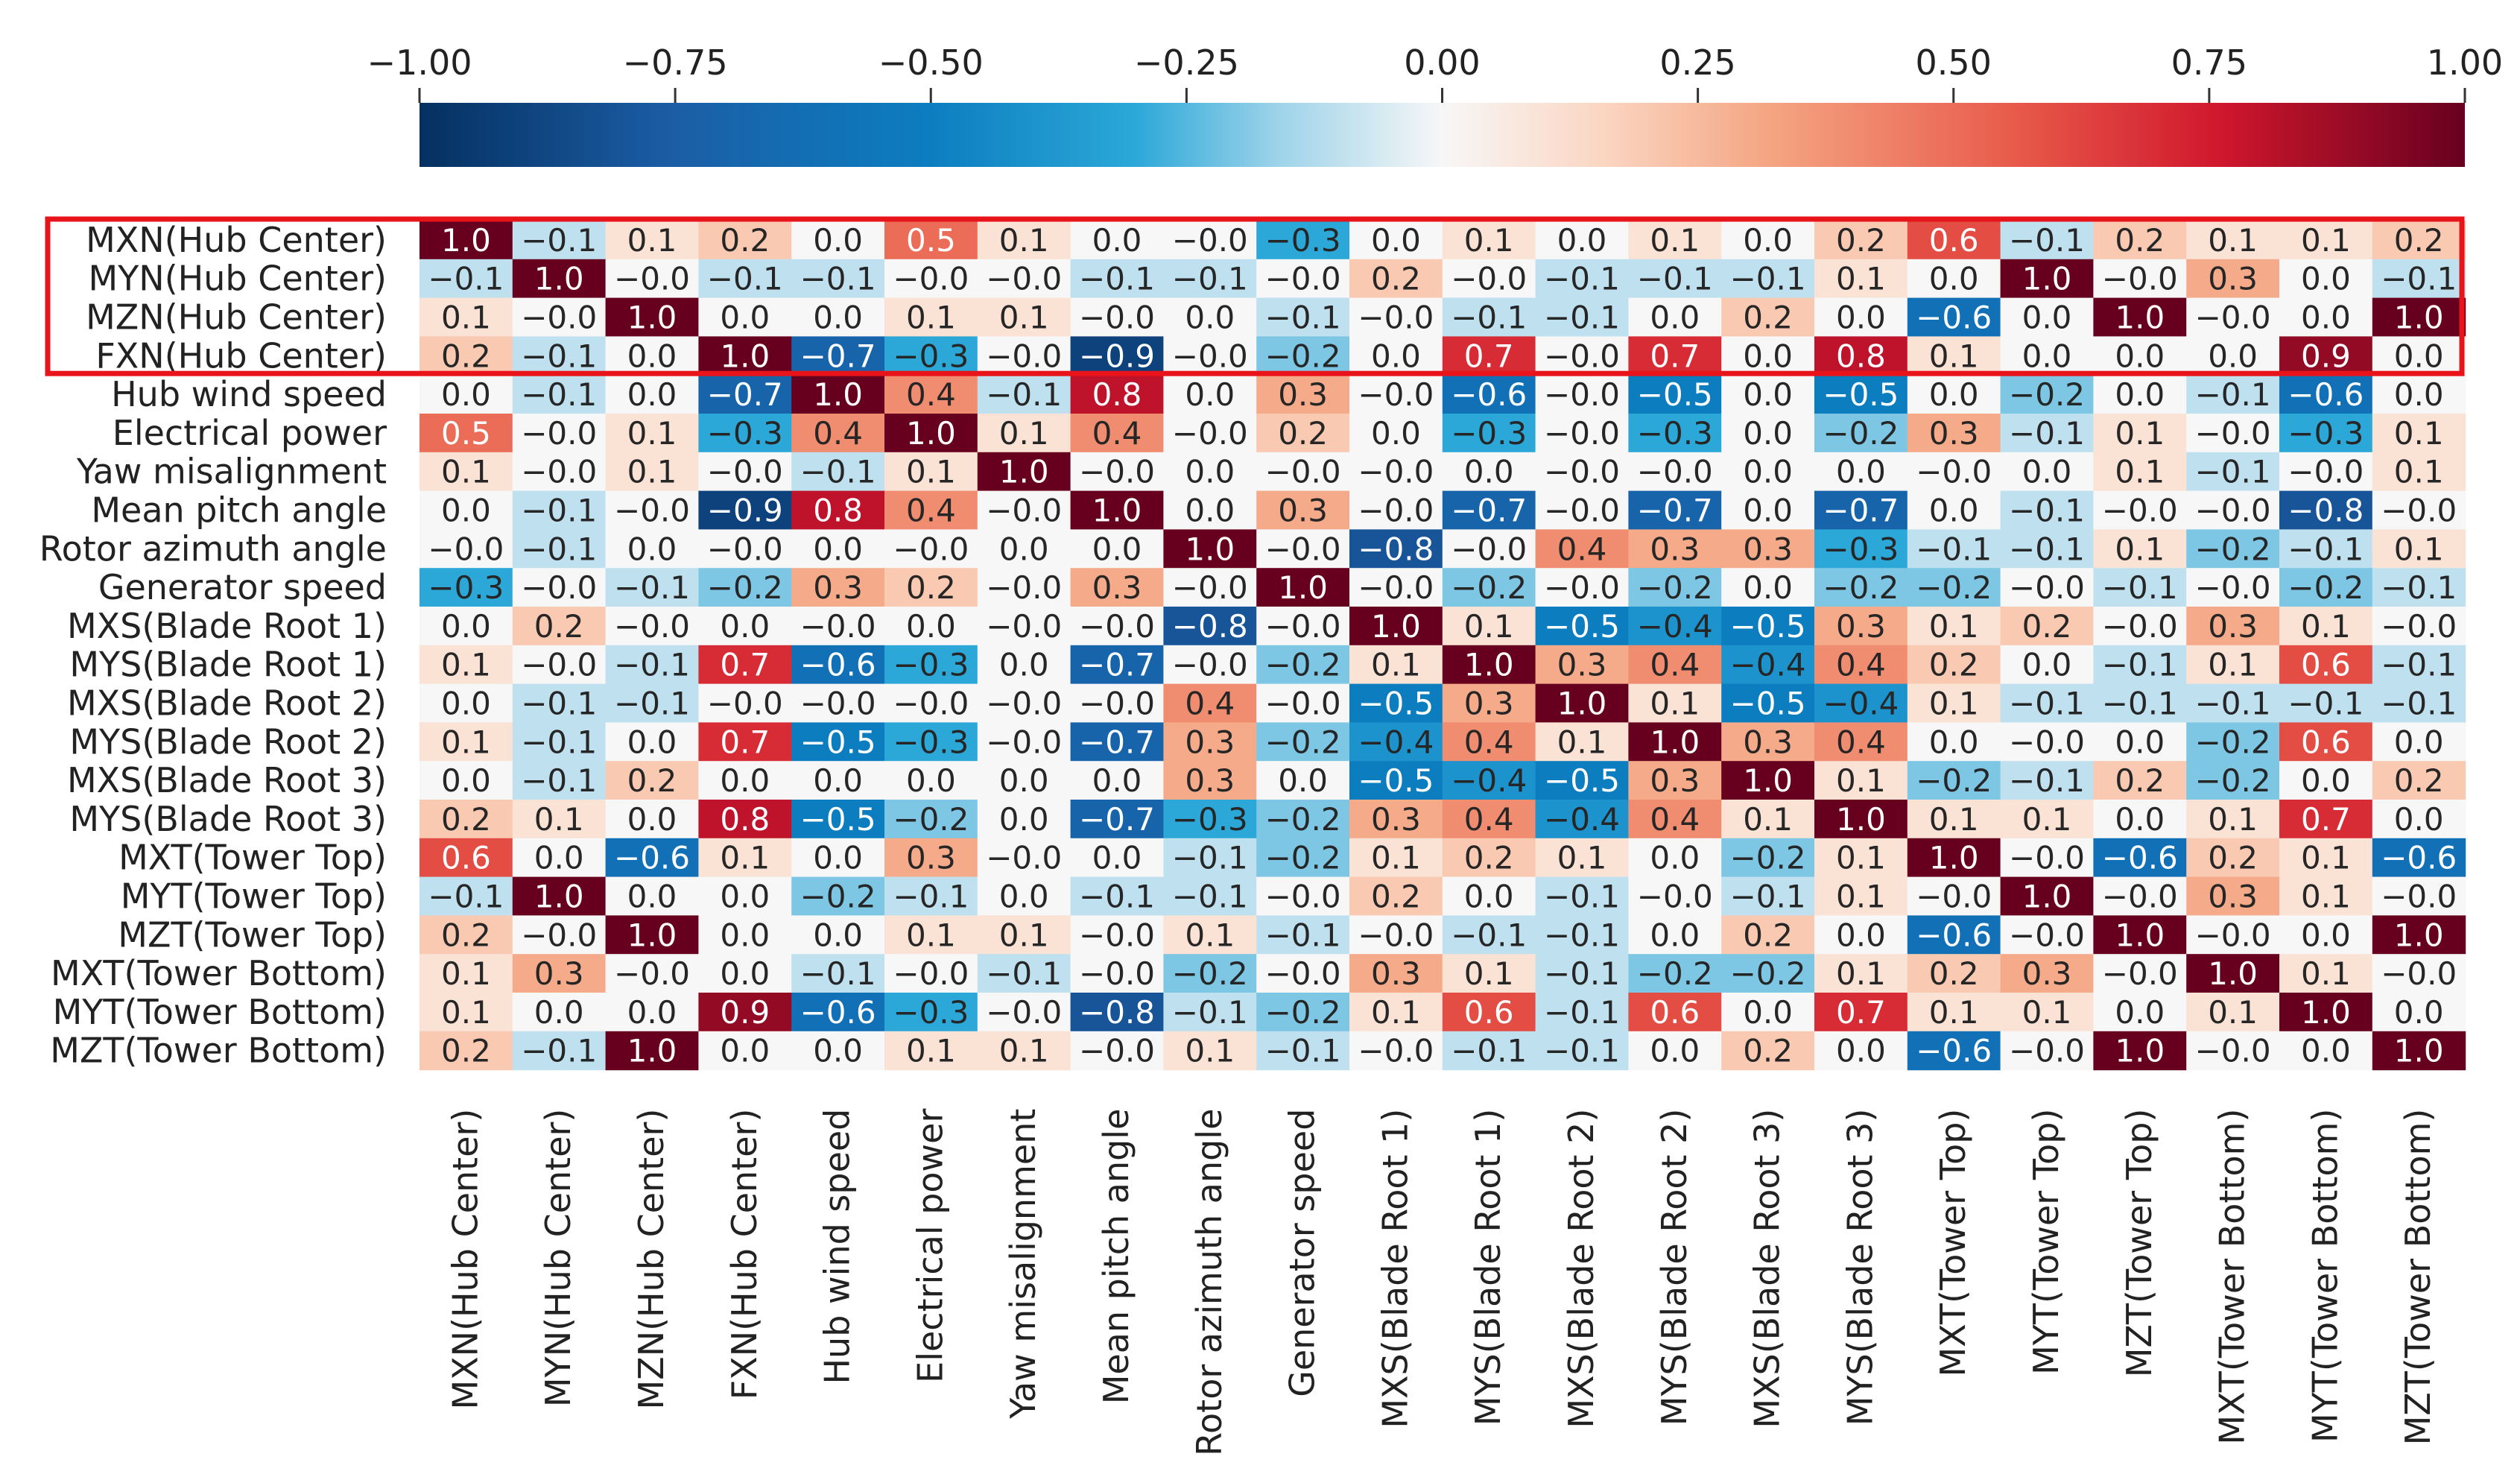 The width and height of the screenshot is (2520, 1480). Describe the element at coordinates (930, 1246) in the screenshot. I see `column-label: Electrical power` at that location.